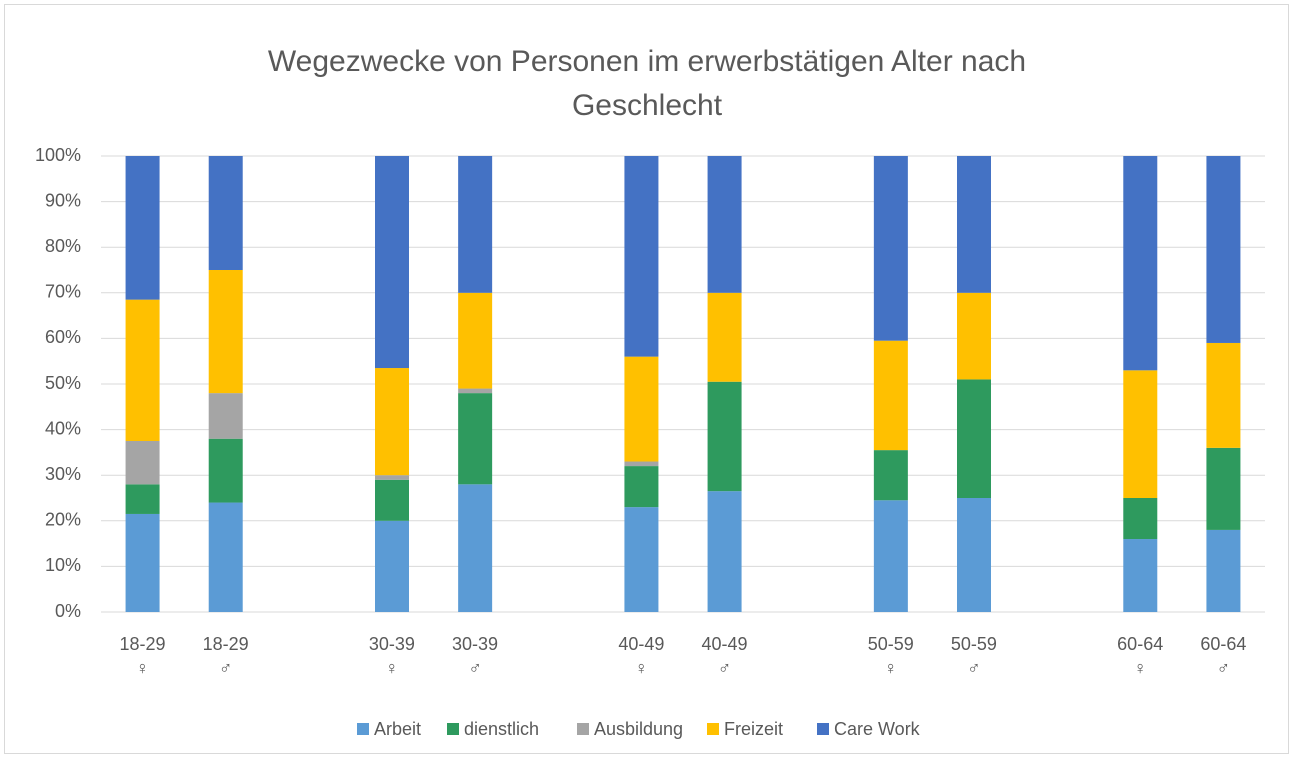 The image size is (1295, 760). I want to click on y-tick-label: 40%, so click(63, 428).